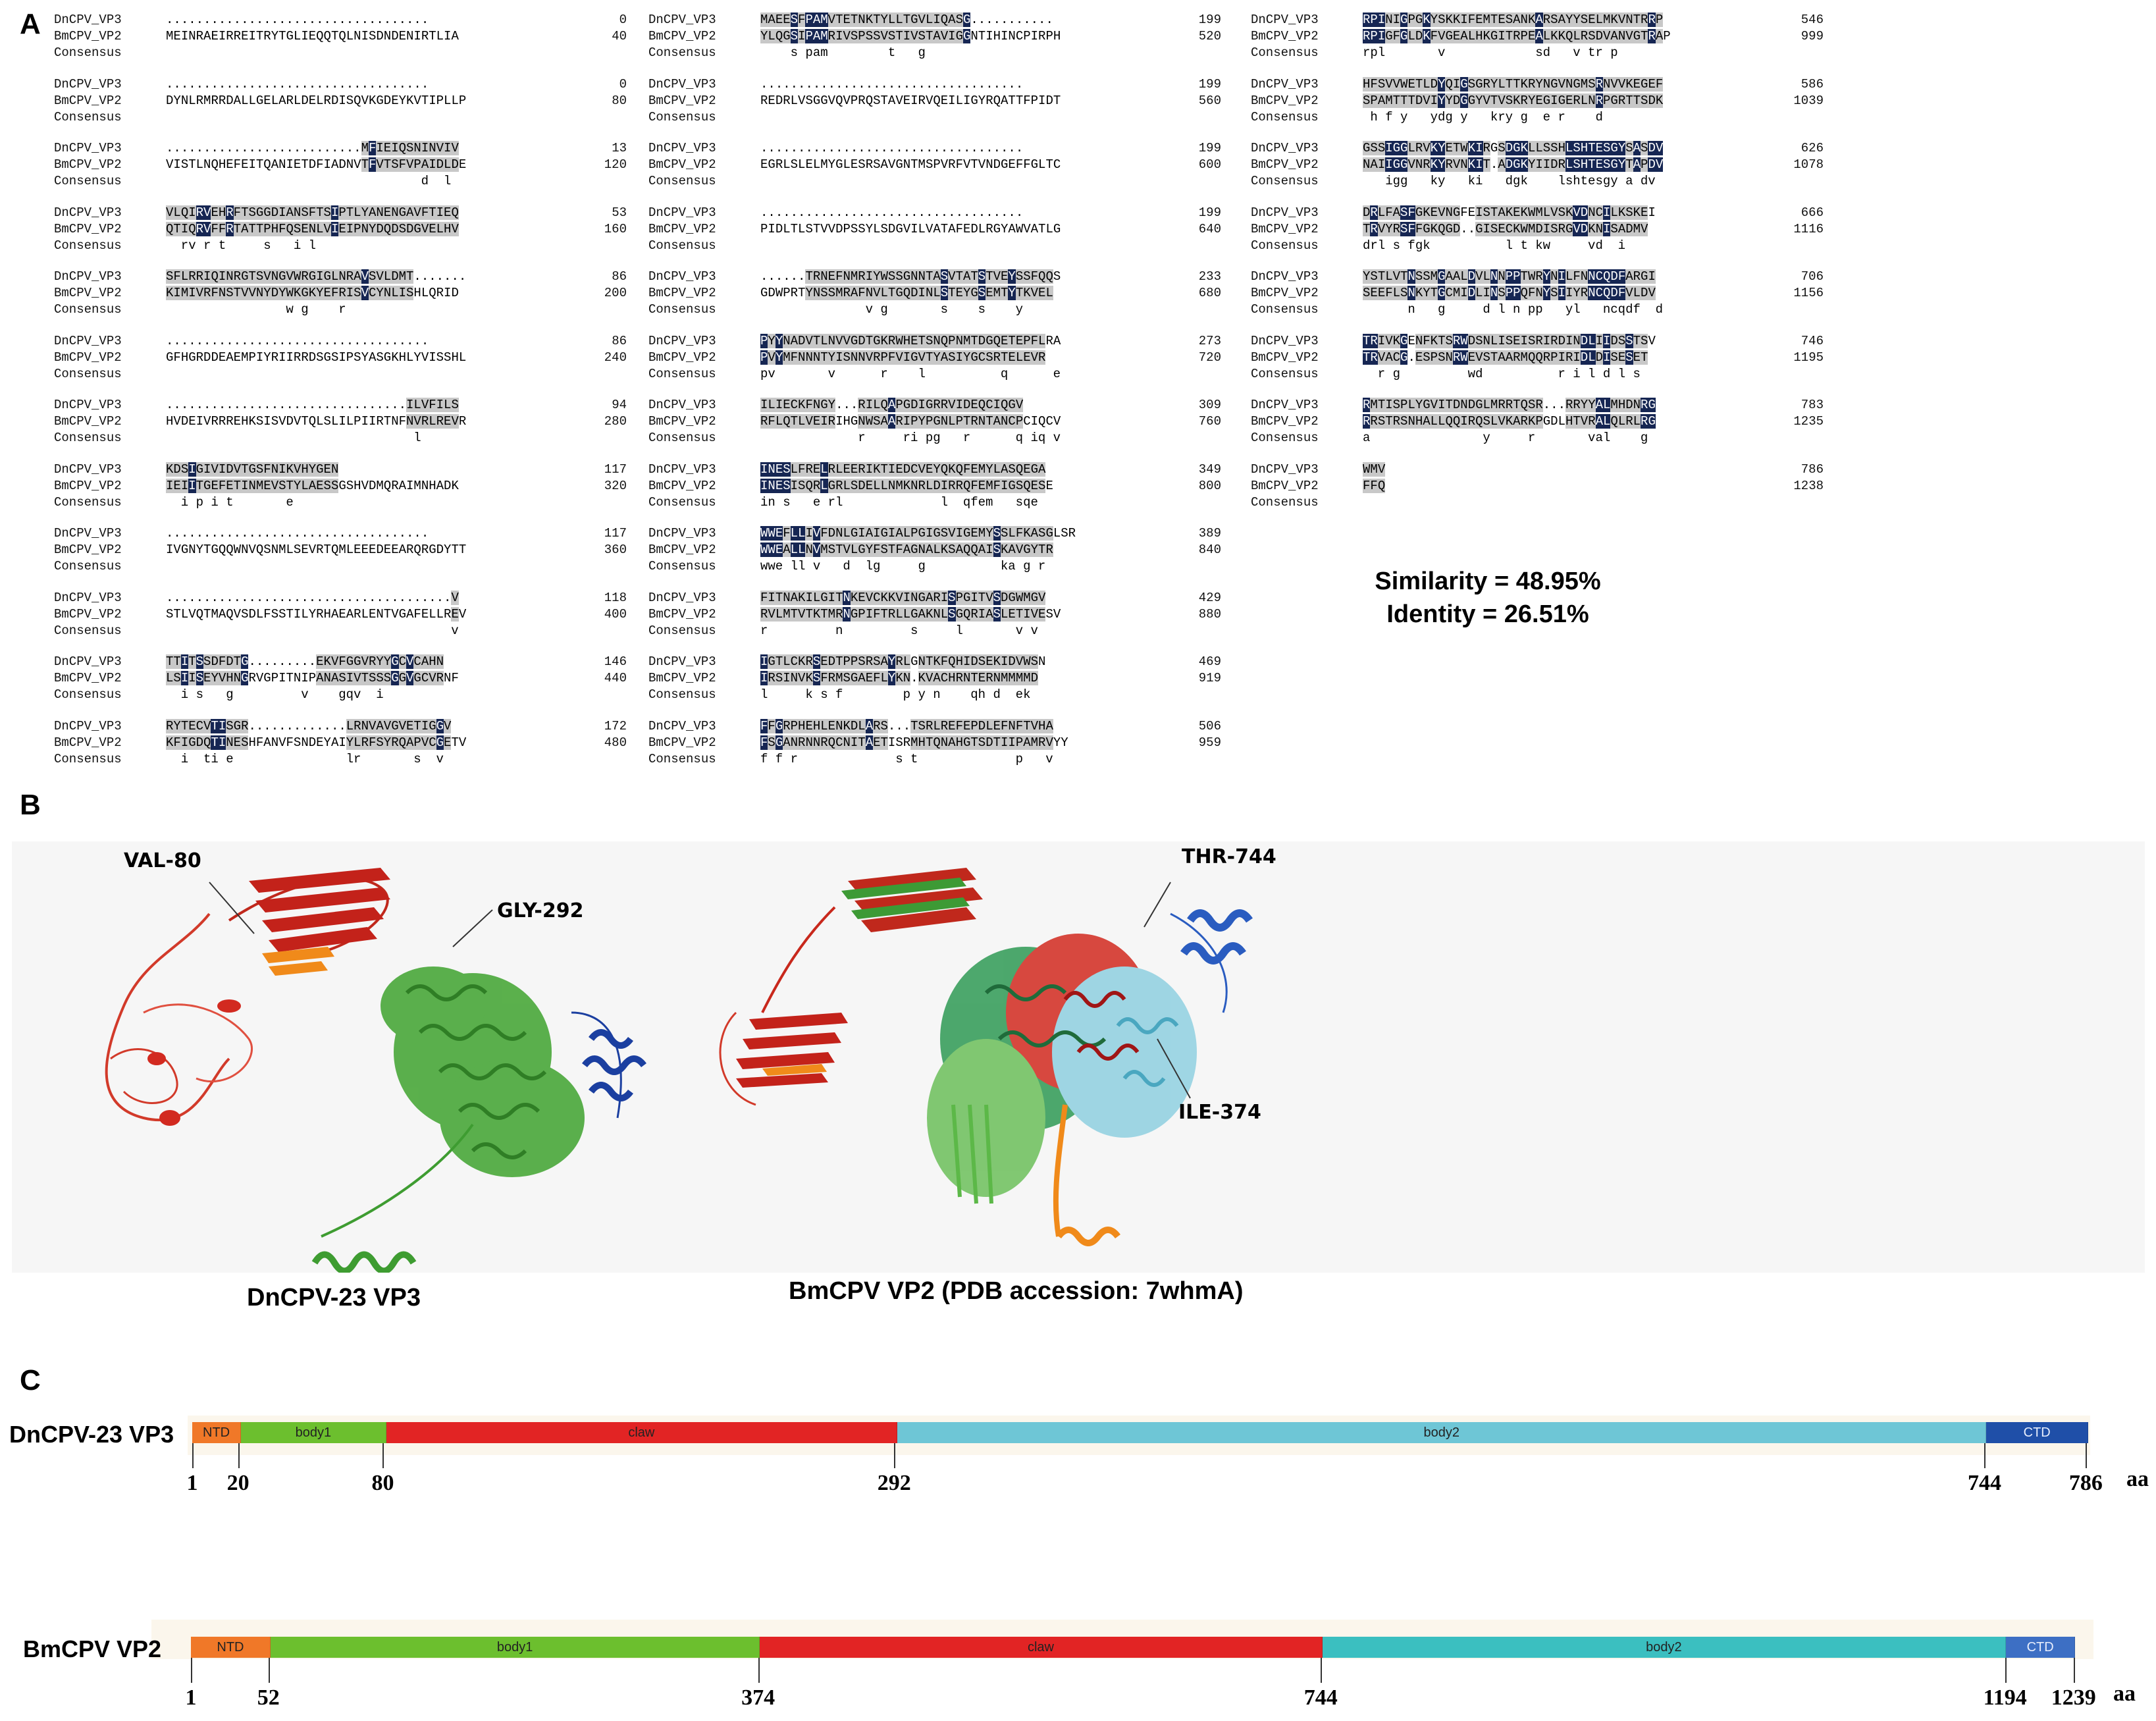 The width and height of the screenshot is (2156, 1721). I want to click on residue-position: 746, so click(1812, 340).